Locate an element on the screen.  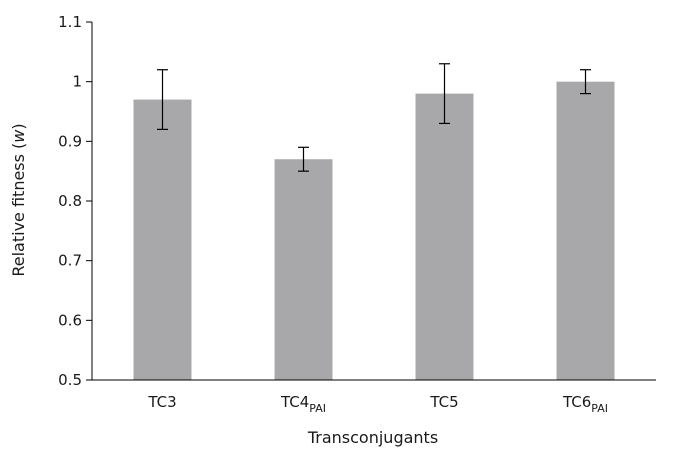
x-tick-label: TC6PAI is located at coordinates (585, 404).